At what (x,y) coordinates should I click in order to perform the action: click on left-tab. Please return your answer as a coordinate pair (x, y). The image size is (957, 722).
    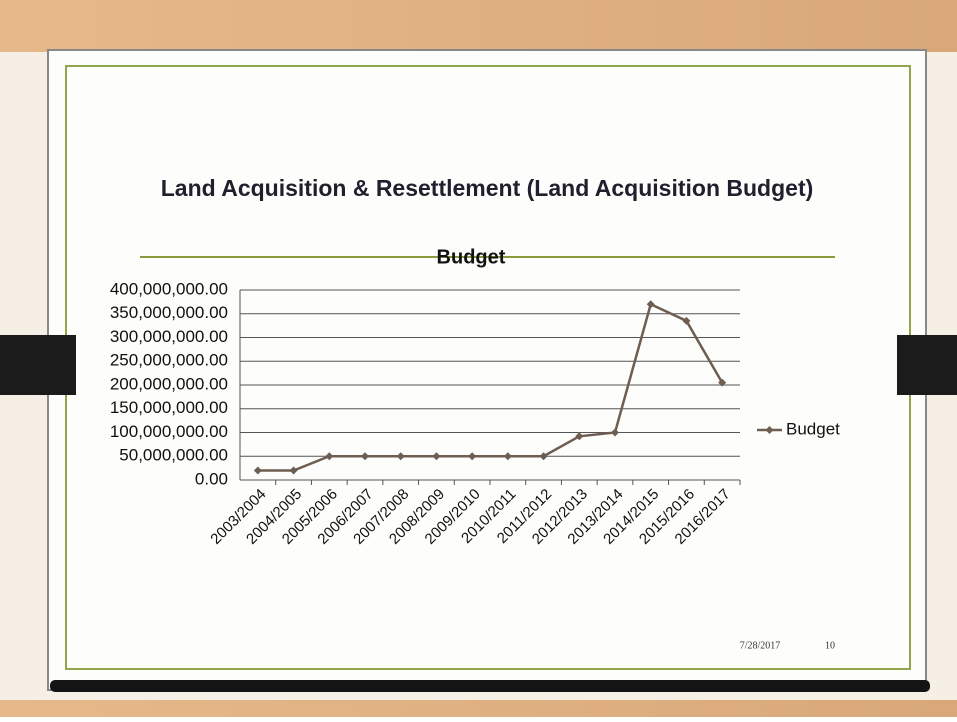
    Looking at the image, I should click on (38, 365).